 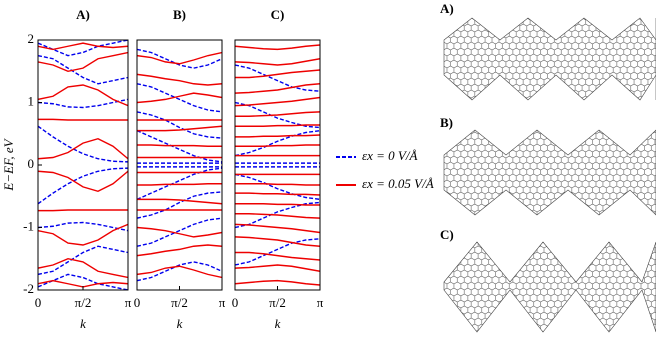 I want to click on y-tick-label: -2, so click(x=28, y=288).